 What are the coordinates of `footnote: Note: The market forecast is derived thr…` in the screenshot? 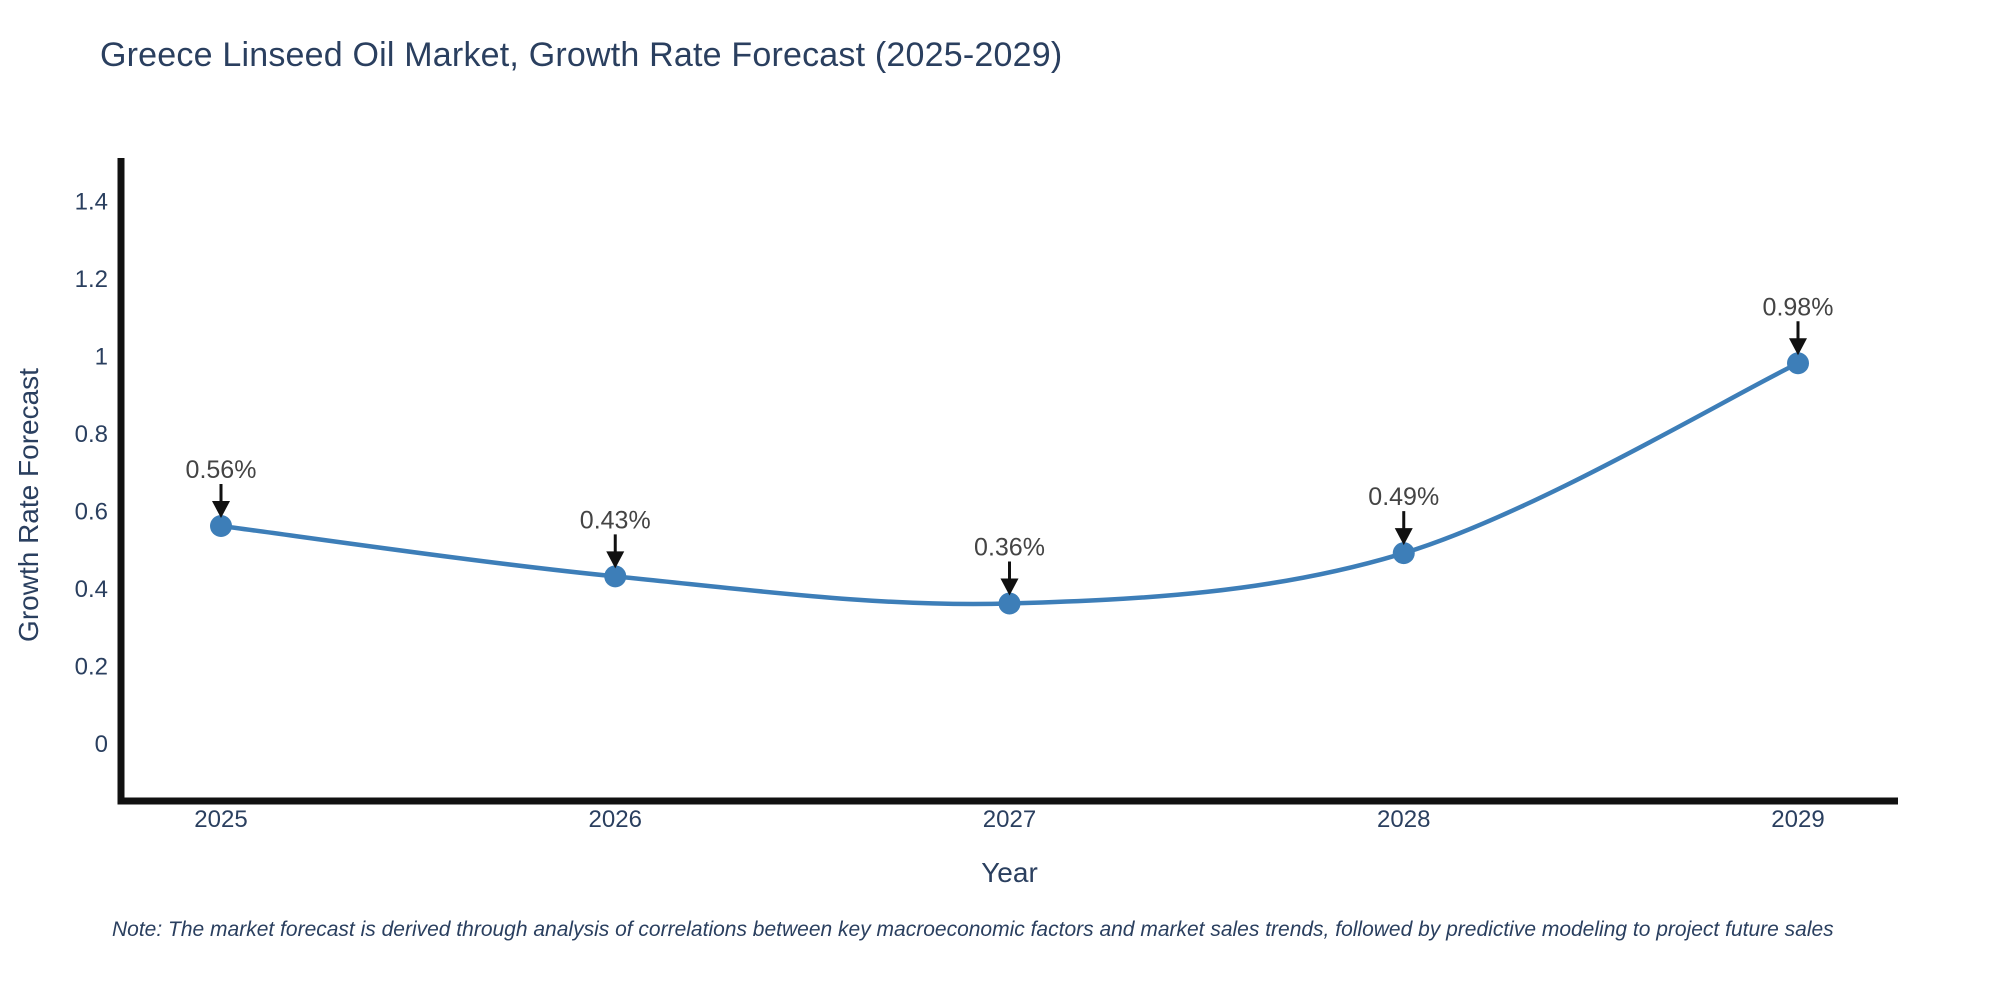 It's located at (973, 929).